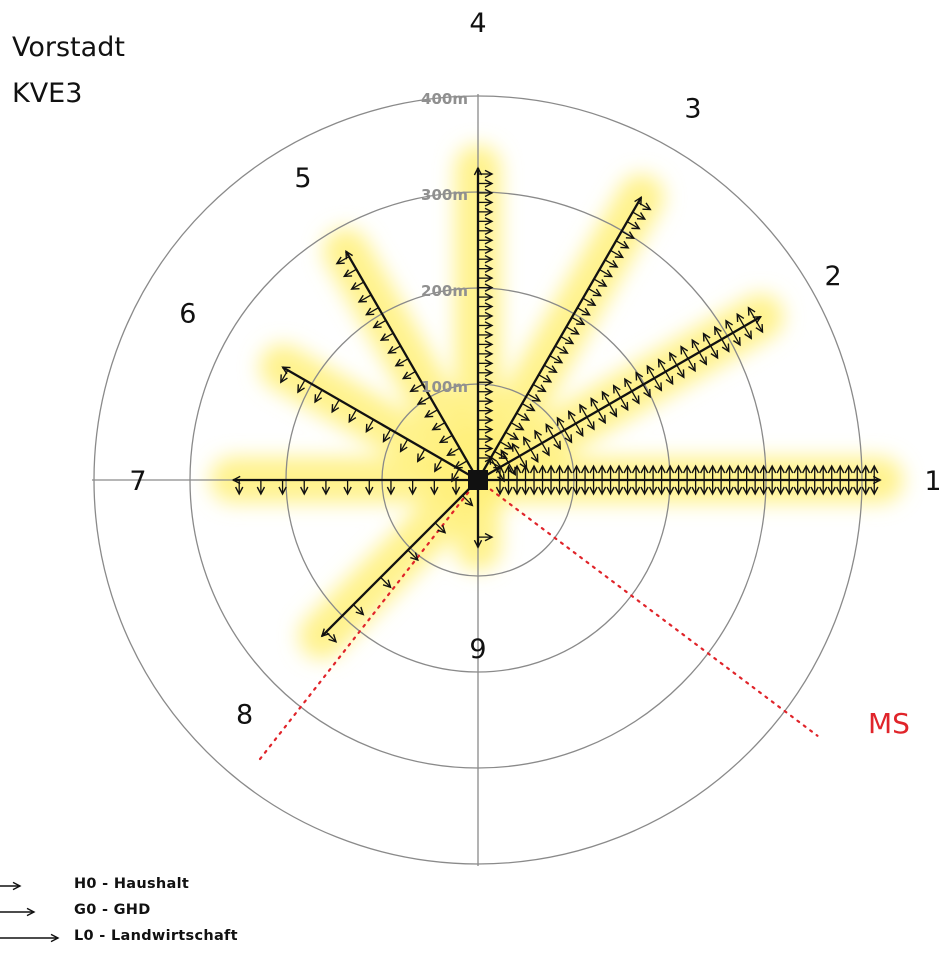  What do you see at coordinates (707, 339) in the screenshot?
I see `feeder-2-load-20-a` at bounding box center [707, 339].